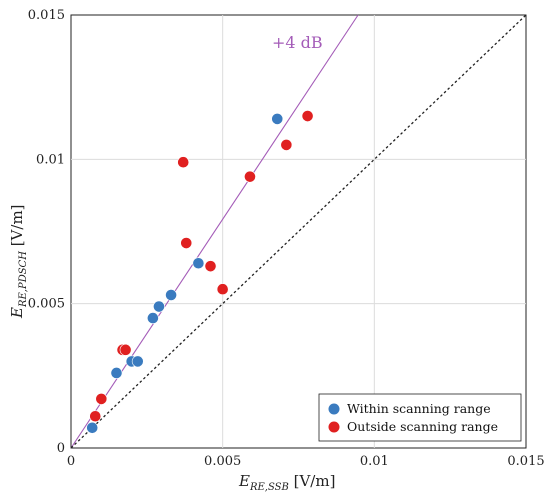  Describe the element at coordinates (46, 304) in the screenshot. I see `y-tick-label: 0.005` at that location.